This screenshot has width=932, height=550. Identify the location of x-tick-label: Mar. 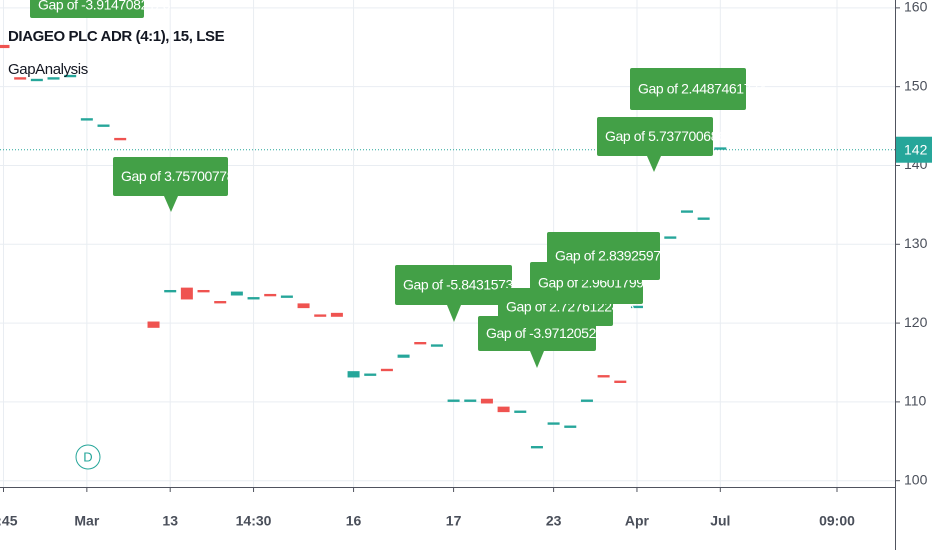
(86, 521).